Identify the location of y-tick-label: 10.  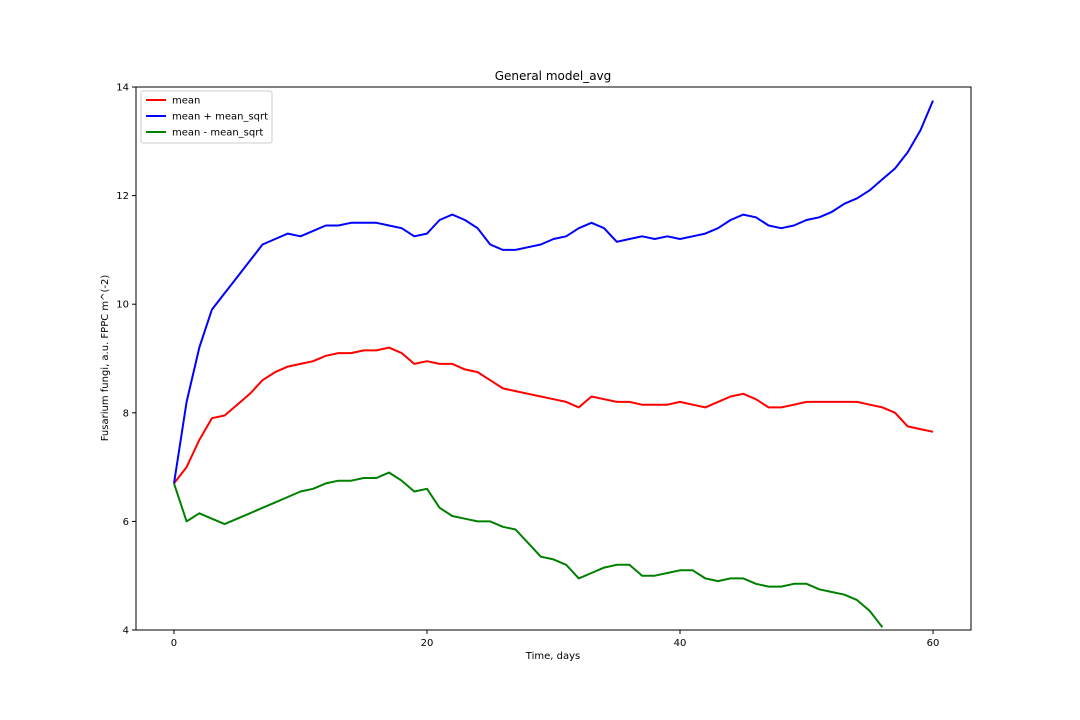
(122, 305).